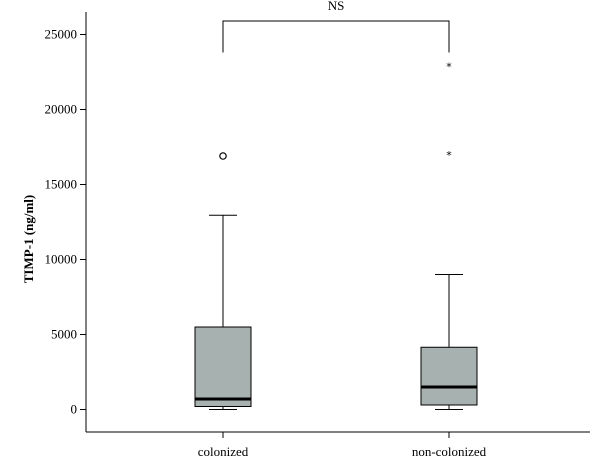 The image size is (600, 470). What do you see at coordinates (64, 334) in the screenshot?
I see `y-tick-label: 5000` at bounding box center [64, 334].